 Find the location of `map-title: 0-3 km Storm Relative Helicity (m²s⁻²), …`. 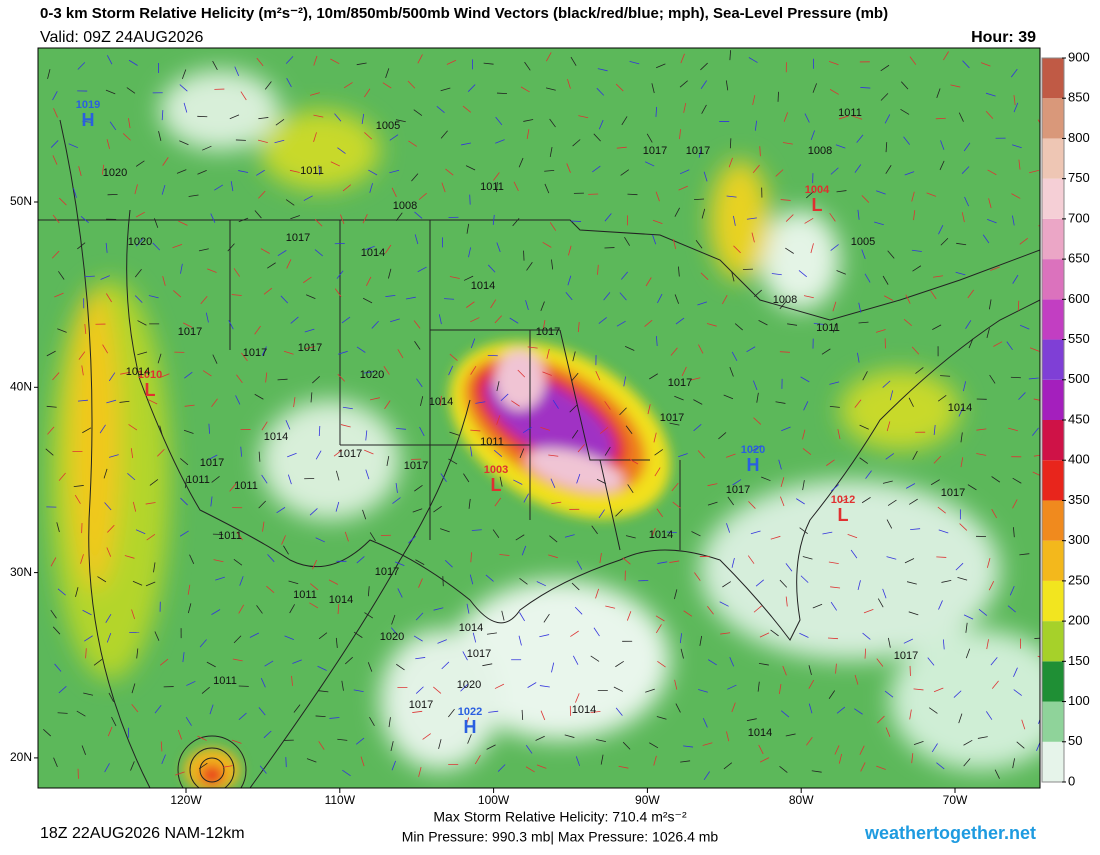

map-title: 0-3 km Storm Relative Helicity (m²s⁻²), … is located at coordinates (464, 13).